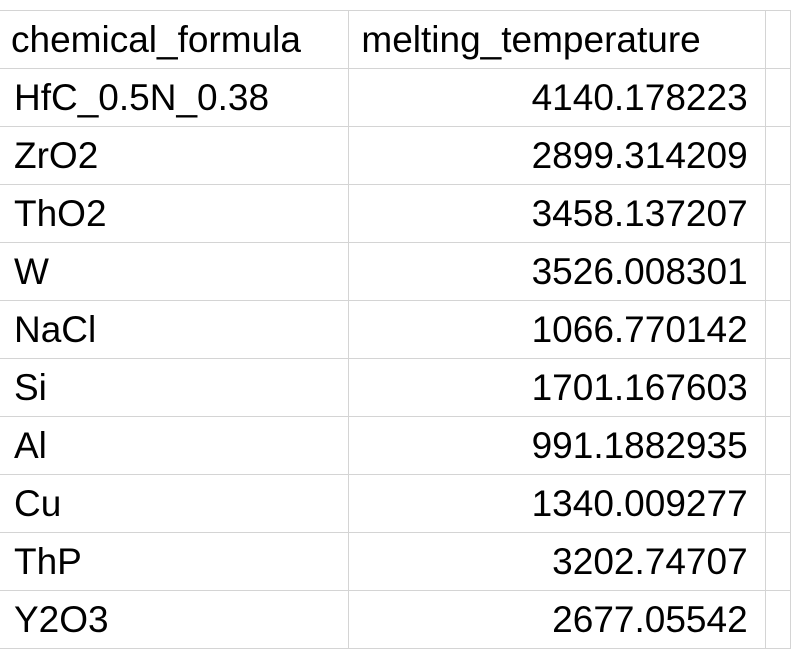  Describe the element at coordinates (557, 97) in the screenshot. I see `cell-melting-temperature: 4140.178223` at that location.